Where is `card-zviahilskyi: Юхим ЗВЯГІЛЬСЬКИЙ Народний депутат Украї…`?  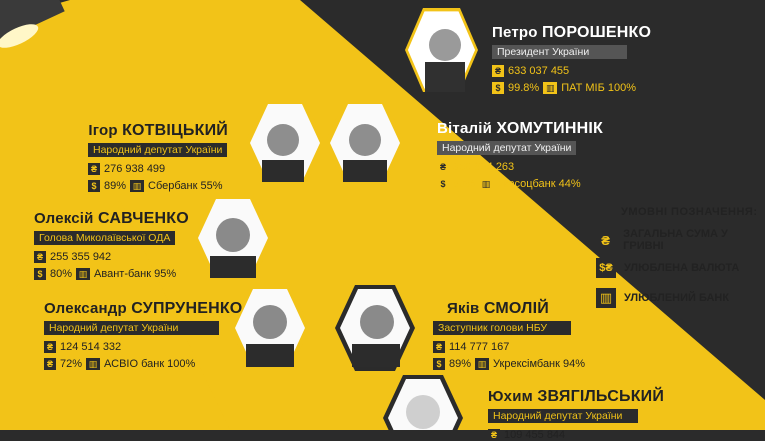
card-zviahilskyi: Юхим ЗВЯГІЛЬСЬКИЙ Народний депутат Украї… is located at coordinates (576, 414).